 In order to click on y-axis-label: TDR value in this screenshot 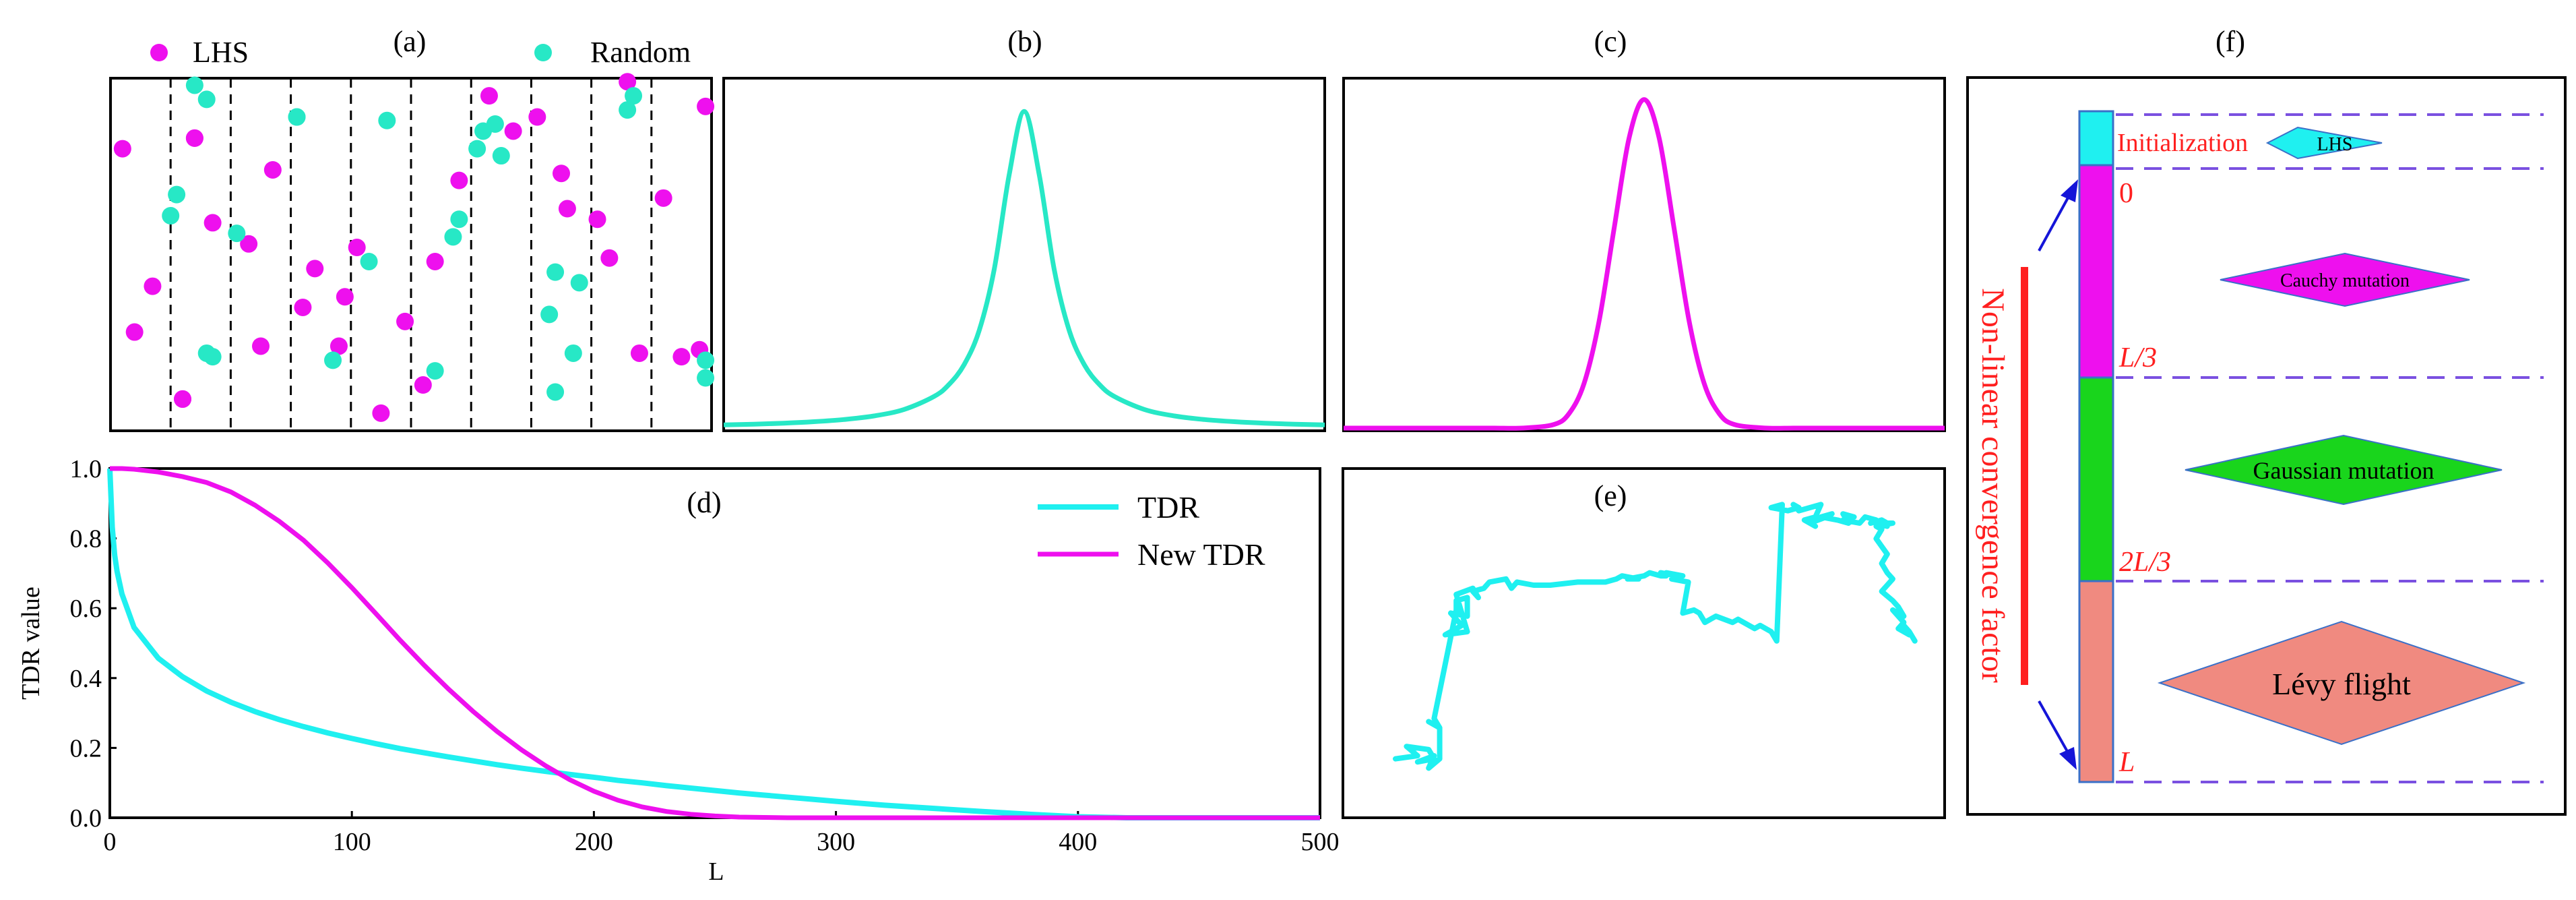, I will do `click(31, 643)`.